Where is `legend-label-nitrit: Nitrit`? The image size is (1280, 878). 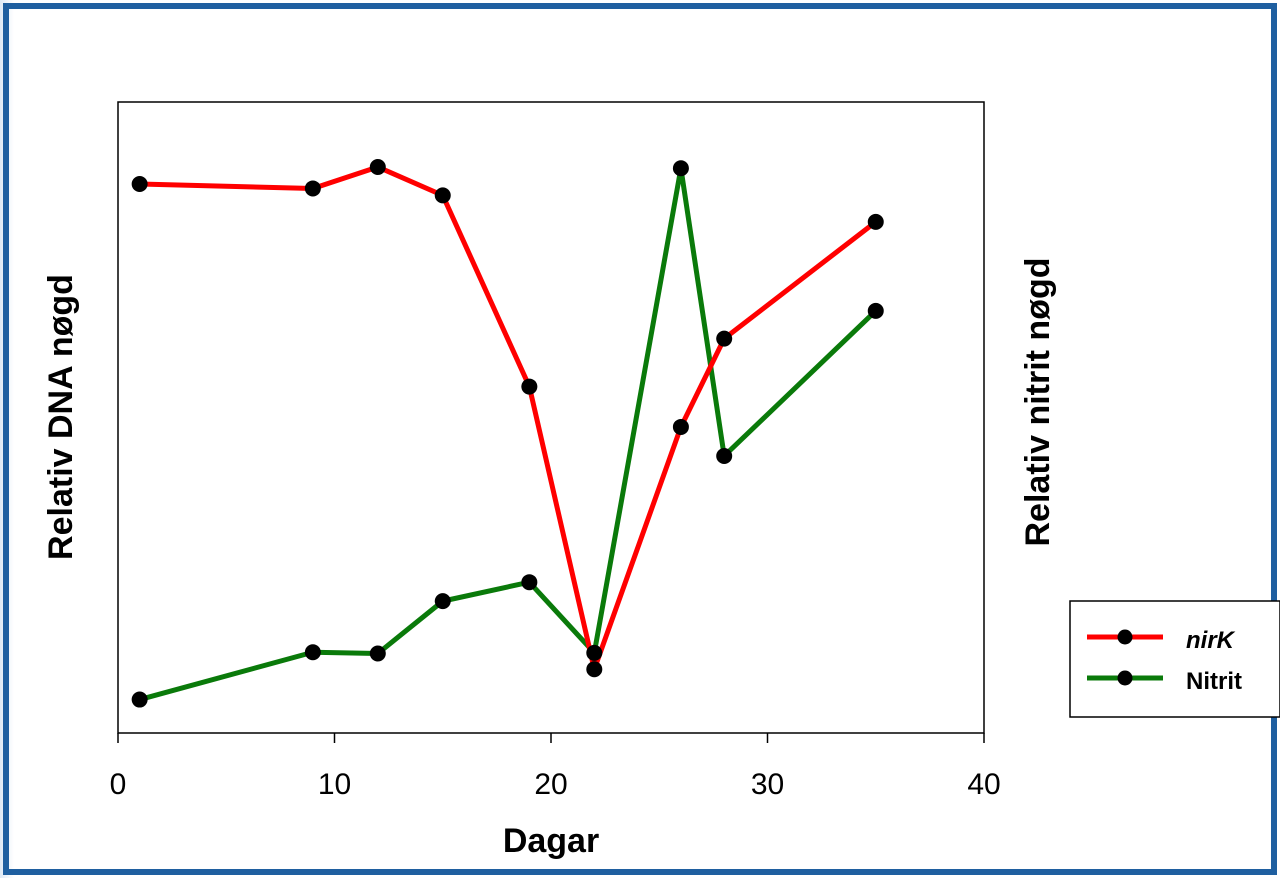
legend-label-nitrit: Nitrit is located at coordinates (1214, 681).